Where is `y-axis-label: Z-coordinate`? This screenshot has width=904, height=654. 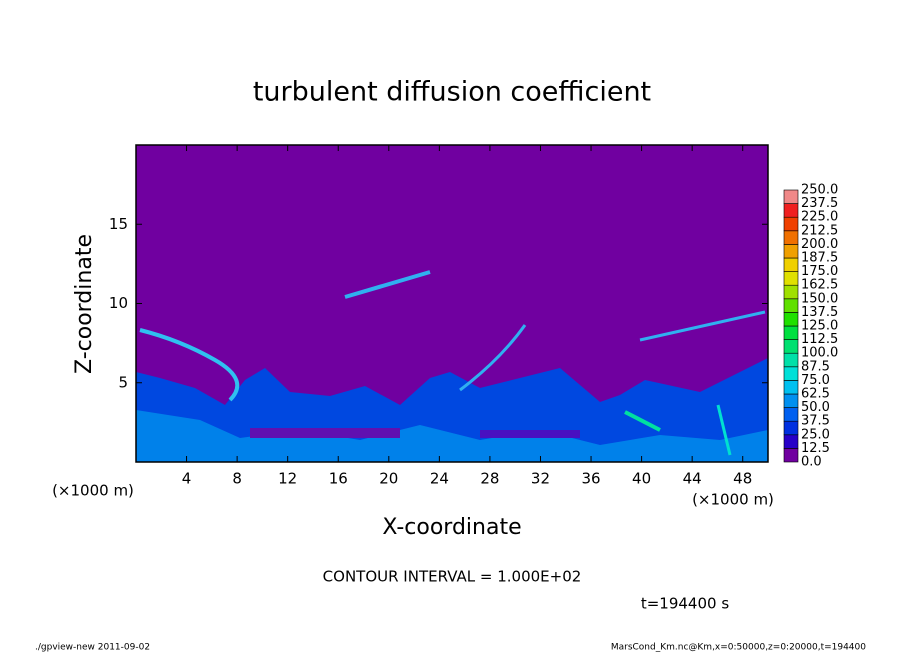 y-axis-label: Z-coordinate is located at coordinates (84, 304).